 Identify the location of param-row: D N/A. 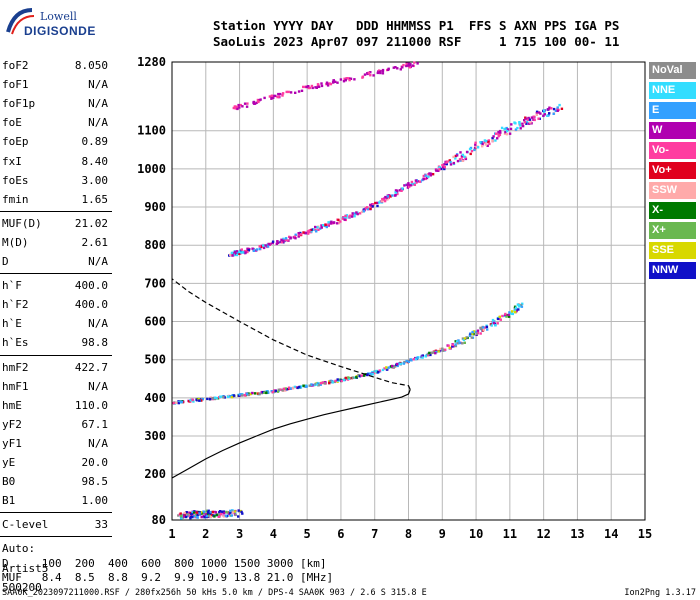
(56, 261).